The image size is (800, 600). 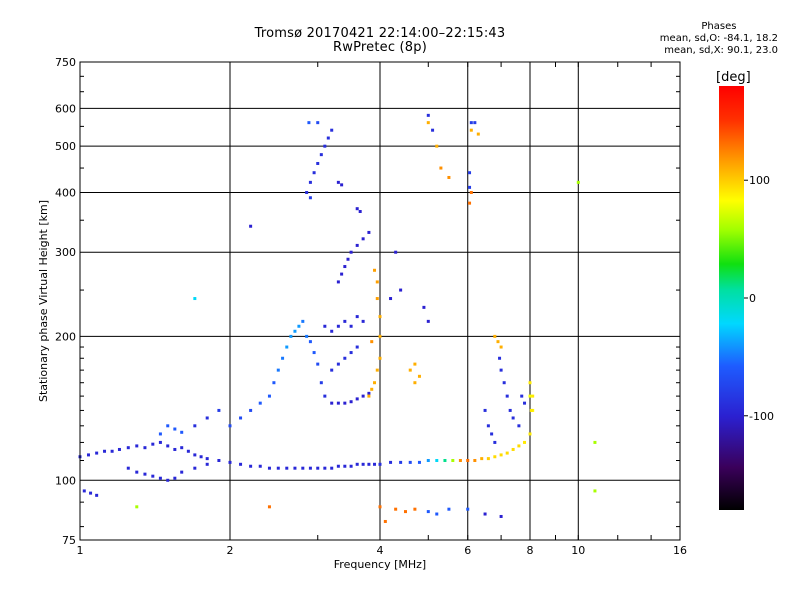 I want to click on y-tick-label: 200, so click(x=65, y=336).